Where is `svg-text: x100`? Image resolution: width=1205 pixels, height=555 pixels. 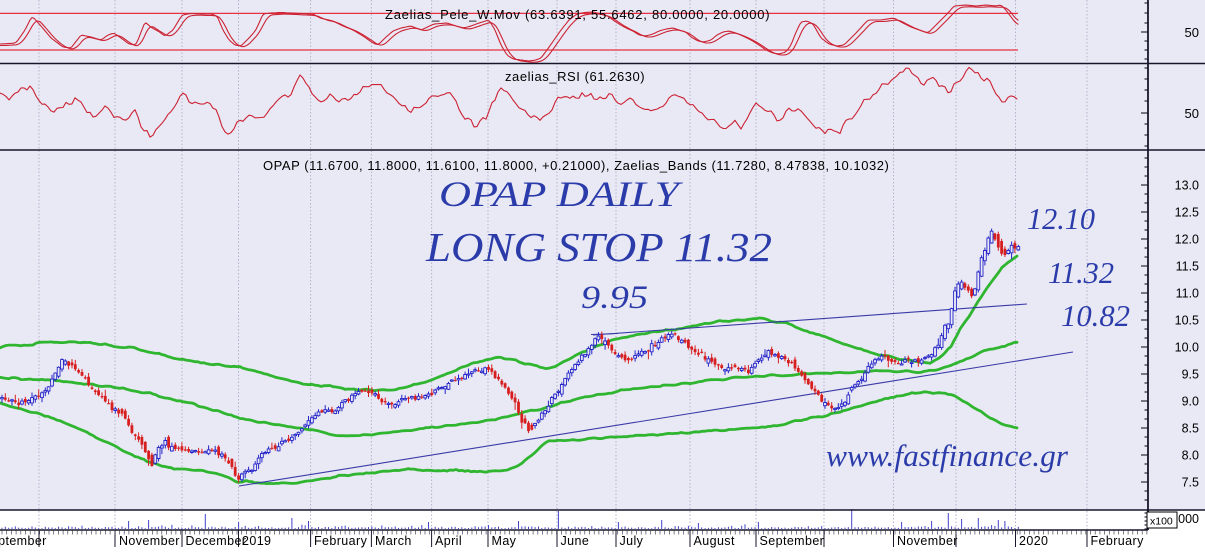
svg-text: x100 is located at coordinates (1161, 522).